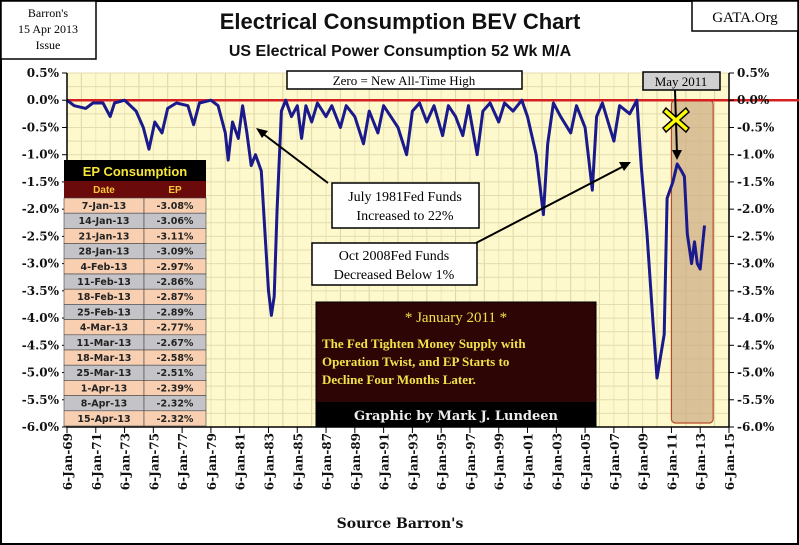 The height and width of the screenshot is (545, 799). Describe the element at coordinates (175, 312) in the screenshot. I see `table-cell-ep: -2.89%` at that location.